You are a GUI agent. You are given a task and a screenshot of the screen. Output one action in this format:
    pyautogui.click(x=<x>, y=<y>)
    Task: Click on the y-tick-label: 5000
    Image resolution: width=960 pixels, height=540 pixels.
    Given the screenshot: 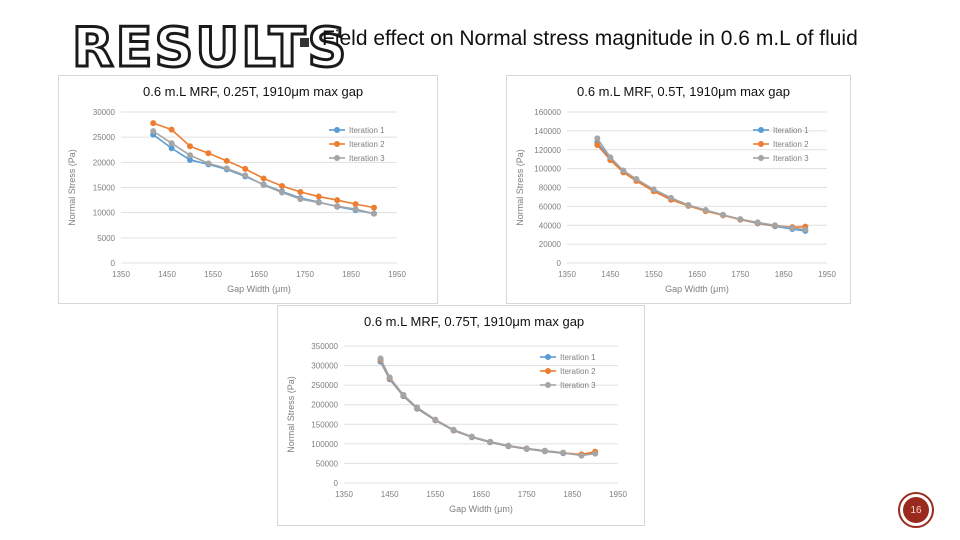 What is the action you would take?
    pyautogui.click(x=106, y=238)
    